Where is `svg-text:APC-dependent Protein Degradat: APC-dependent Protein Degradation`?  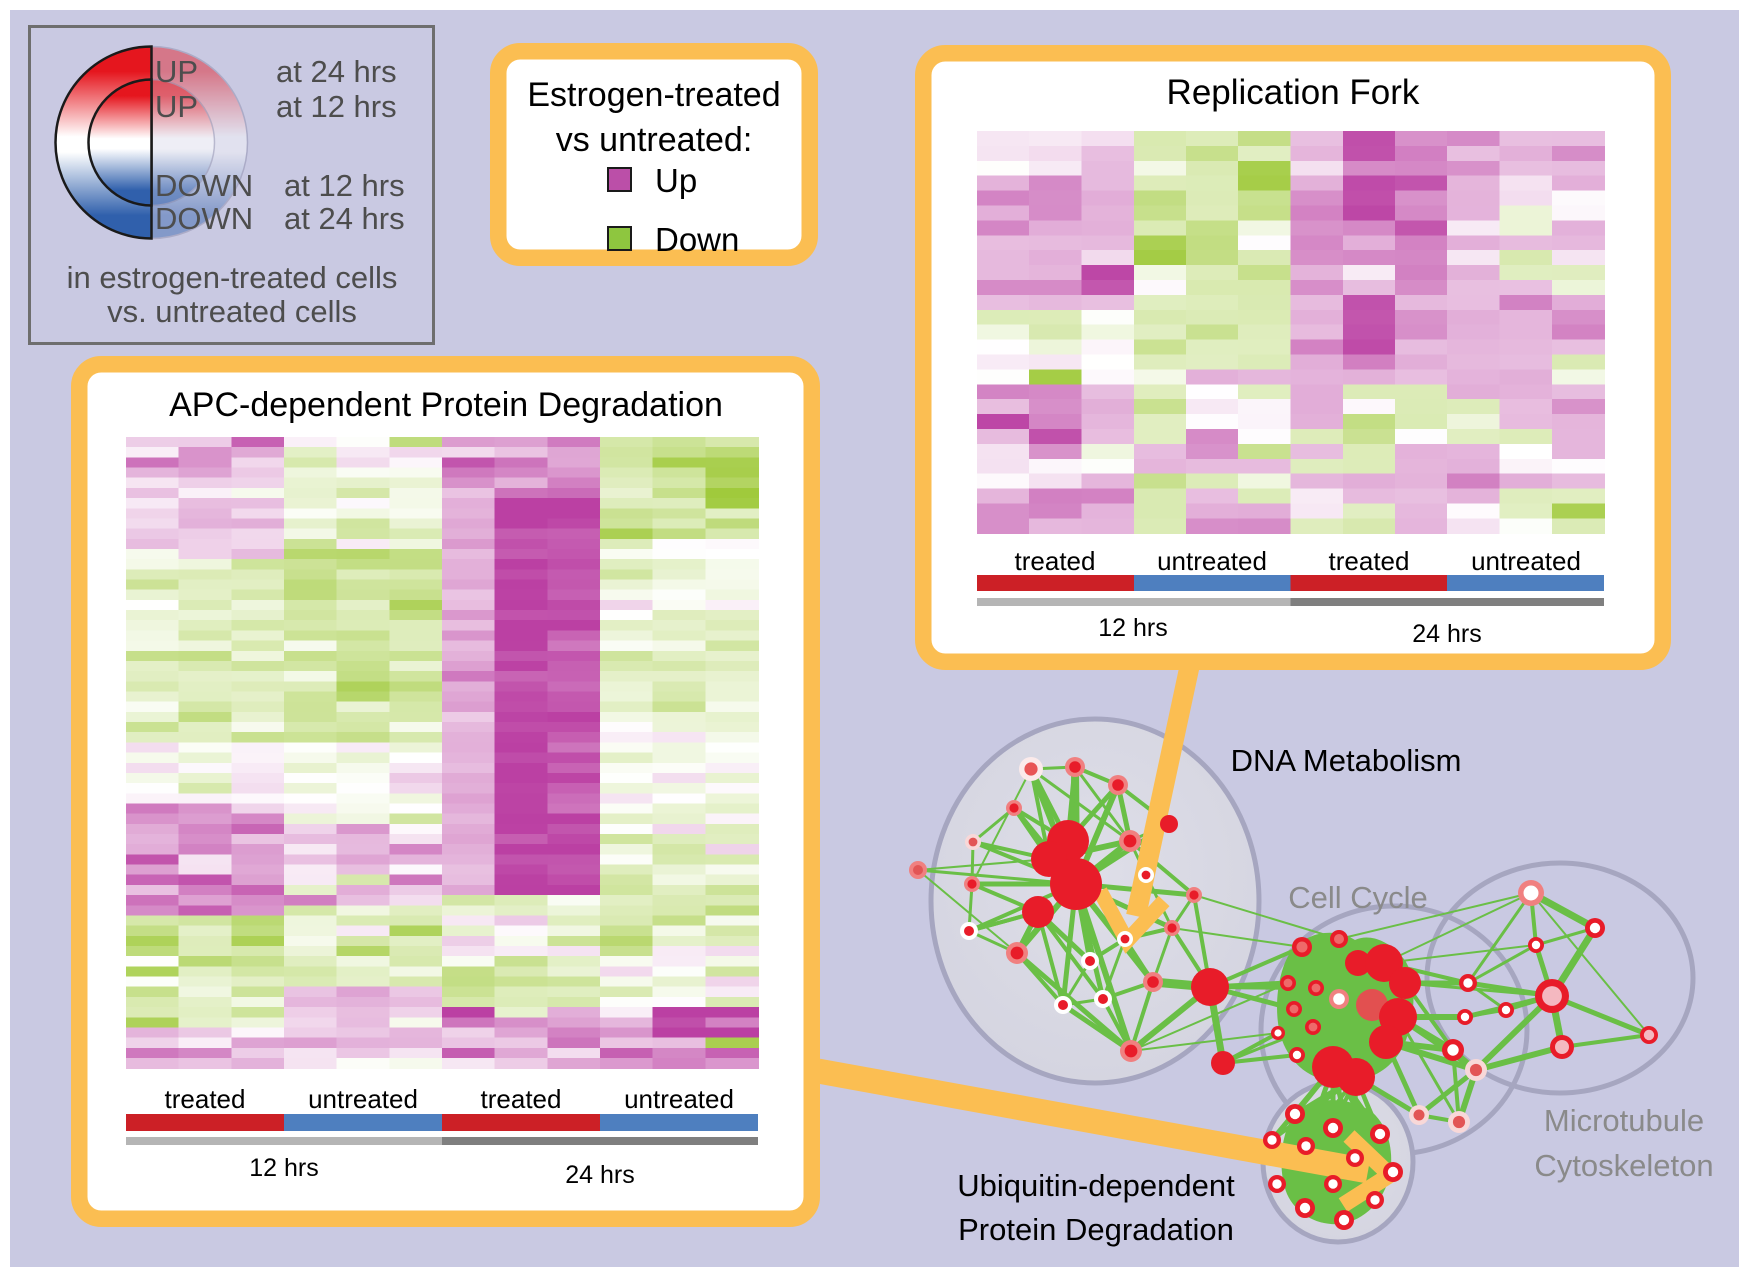 svg-text:APC-dependent Protein Degradat: APC-dependent Protein Degradation is located at coordinates (446, 405).